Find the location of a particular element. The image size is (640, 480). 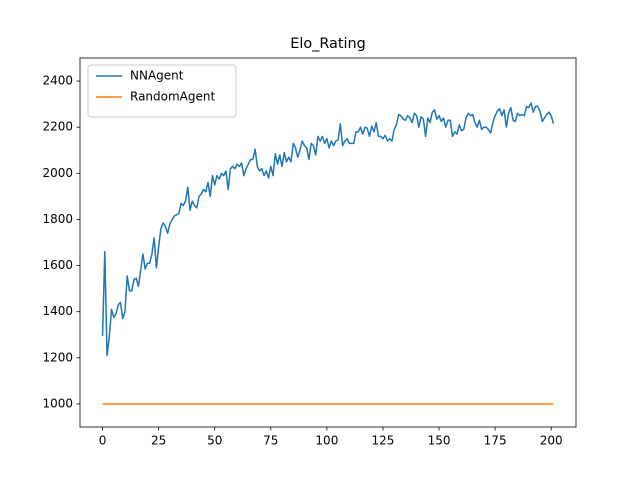

y-tick-label: 1400 is located at coordinates (57, 311).